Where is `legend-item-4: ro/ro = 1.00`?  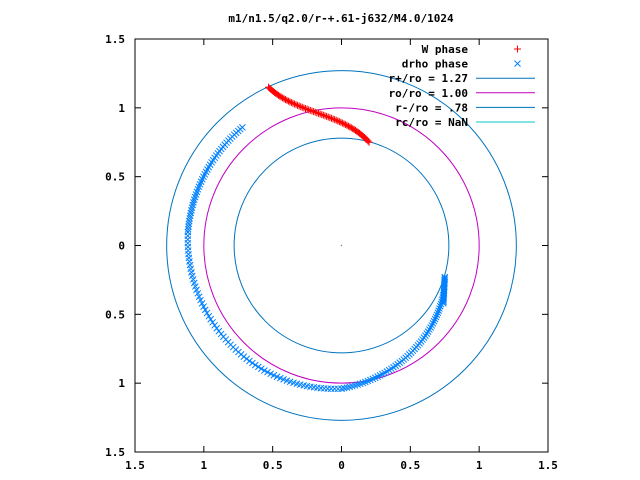
legend-item-4: ro/ro = 1.00 is located at coordinates (462, 93).